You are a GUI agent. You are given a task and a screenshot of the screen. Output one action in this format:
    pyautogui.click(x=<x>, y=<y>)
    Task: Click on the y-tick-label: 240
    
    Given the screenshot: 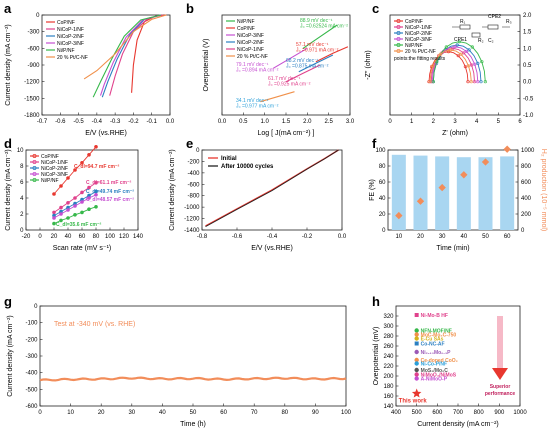 What is the action you would take?
    pyautogui.click(x=388, y=357)
    